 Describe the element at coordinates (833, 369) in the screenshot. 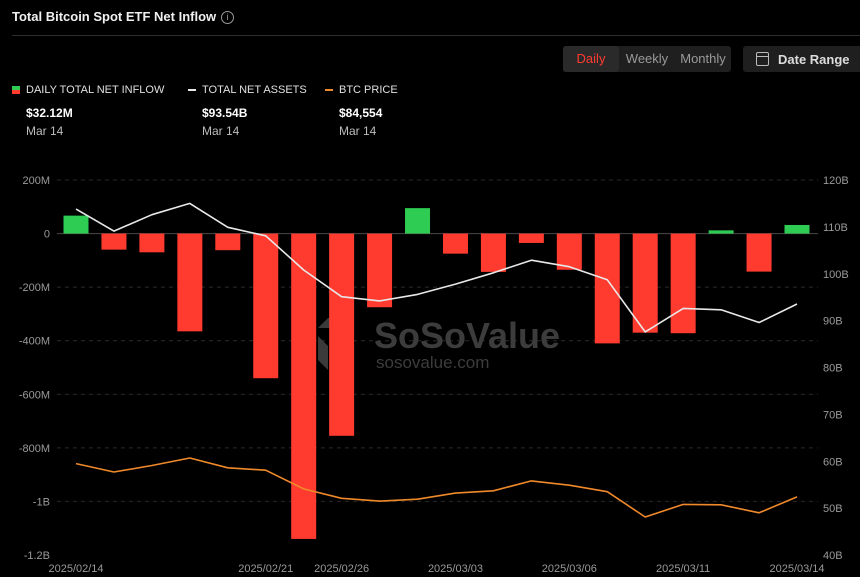

I see `y-right-tick-label: 80B` at that location.